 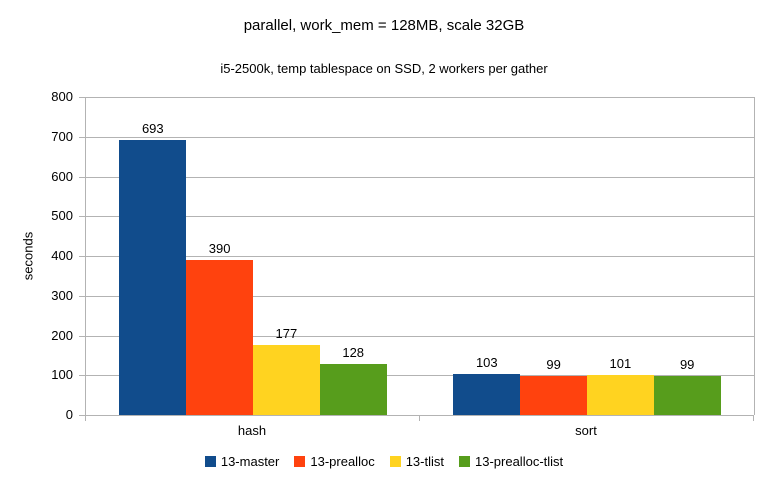 I want to click on y-tick-label: 600, so click(x=62, y=176).